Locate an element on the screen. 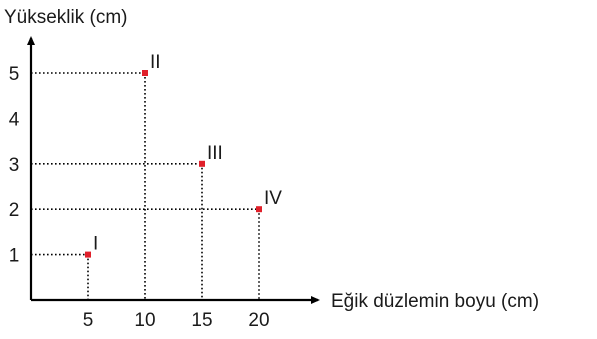 This screenshot has height=339, width=597. data-point-label: III is located at coordinates (215, 153).